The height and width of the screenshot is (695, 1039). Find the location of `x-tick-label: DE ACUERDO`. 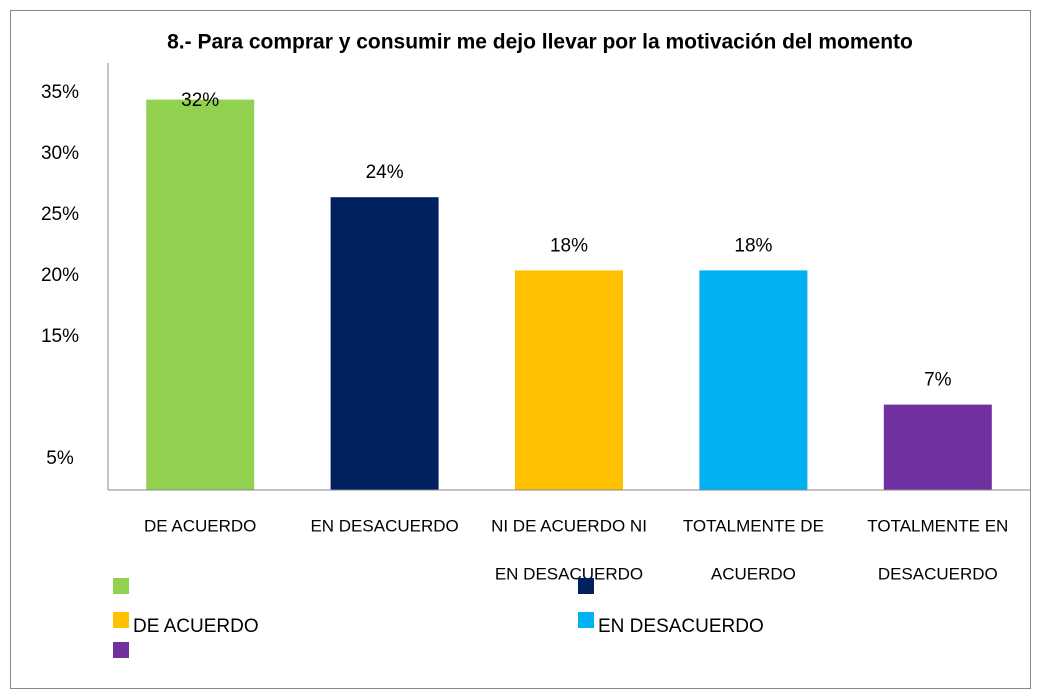

x-tick-label: DE ACUERDO is located at coordinates (200, 525).